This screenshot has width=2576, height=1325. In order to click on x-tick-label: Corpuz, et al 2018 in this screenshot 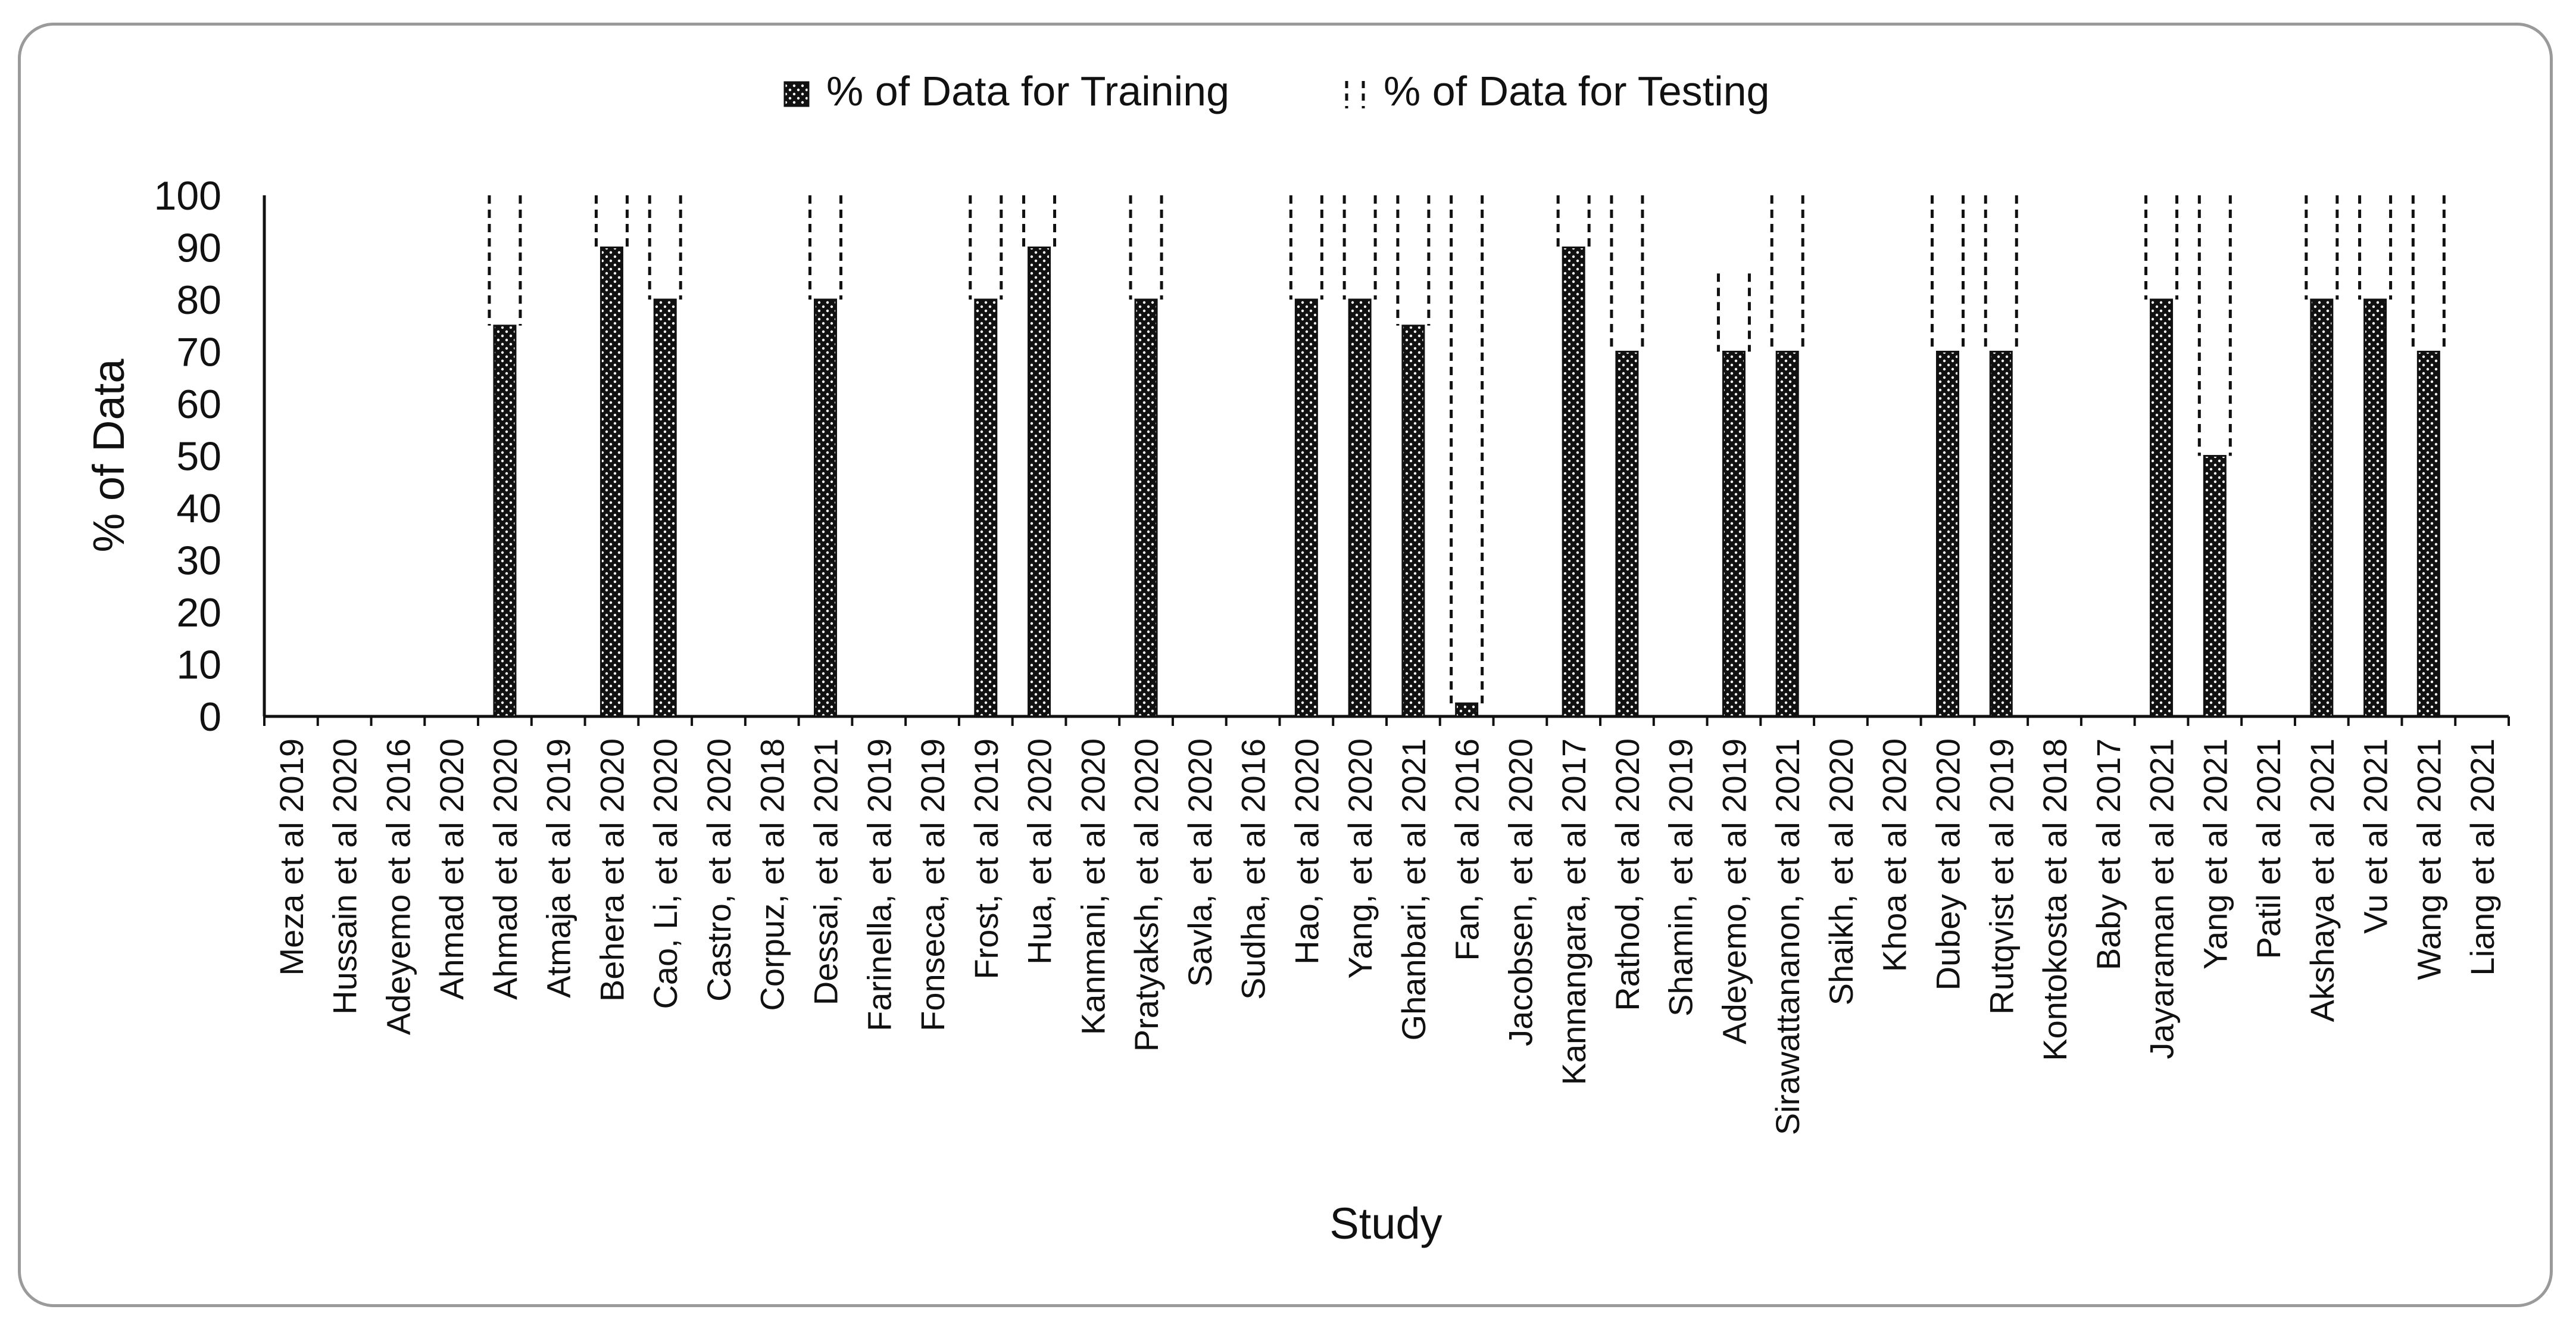, I will do `click(772, 874)`.